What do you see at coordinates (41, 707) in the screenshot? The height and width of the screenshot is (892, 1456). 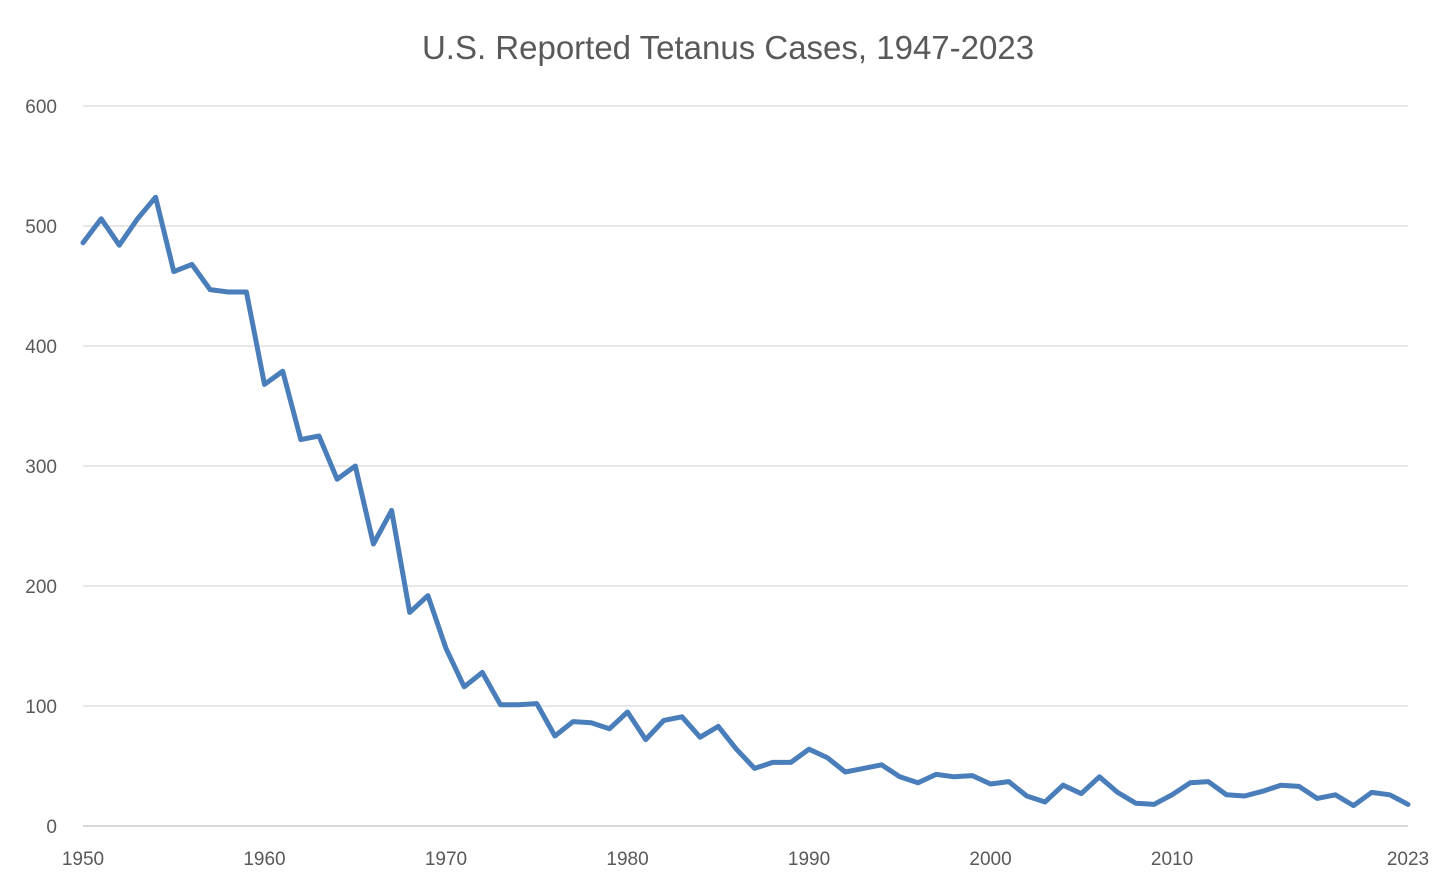 I see `y-tick-label-100: 100` at bounding box center [41, 707].